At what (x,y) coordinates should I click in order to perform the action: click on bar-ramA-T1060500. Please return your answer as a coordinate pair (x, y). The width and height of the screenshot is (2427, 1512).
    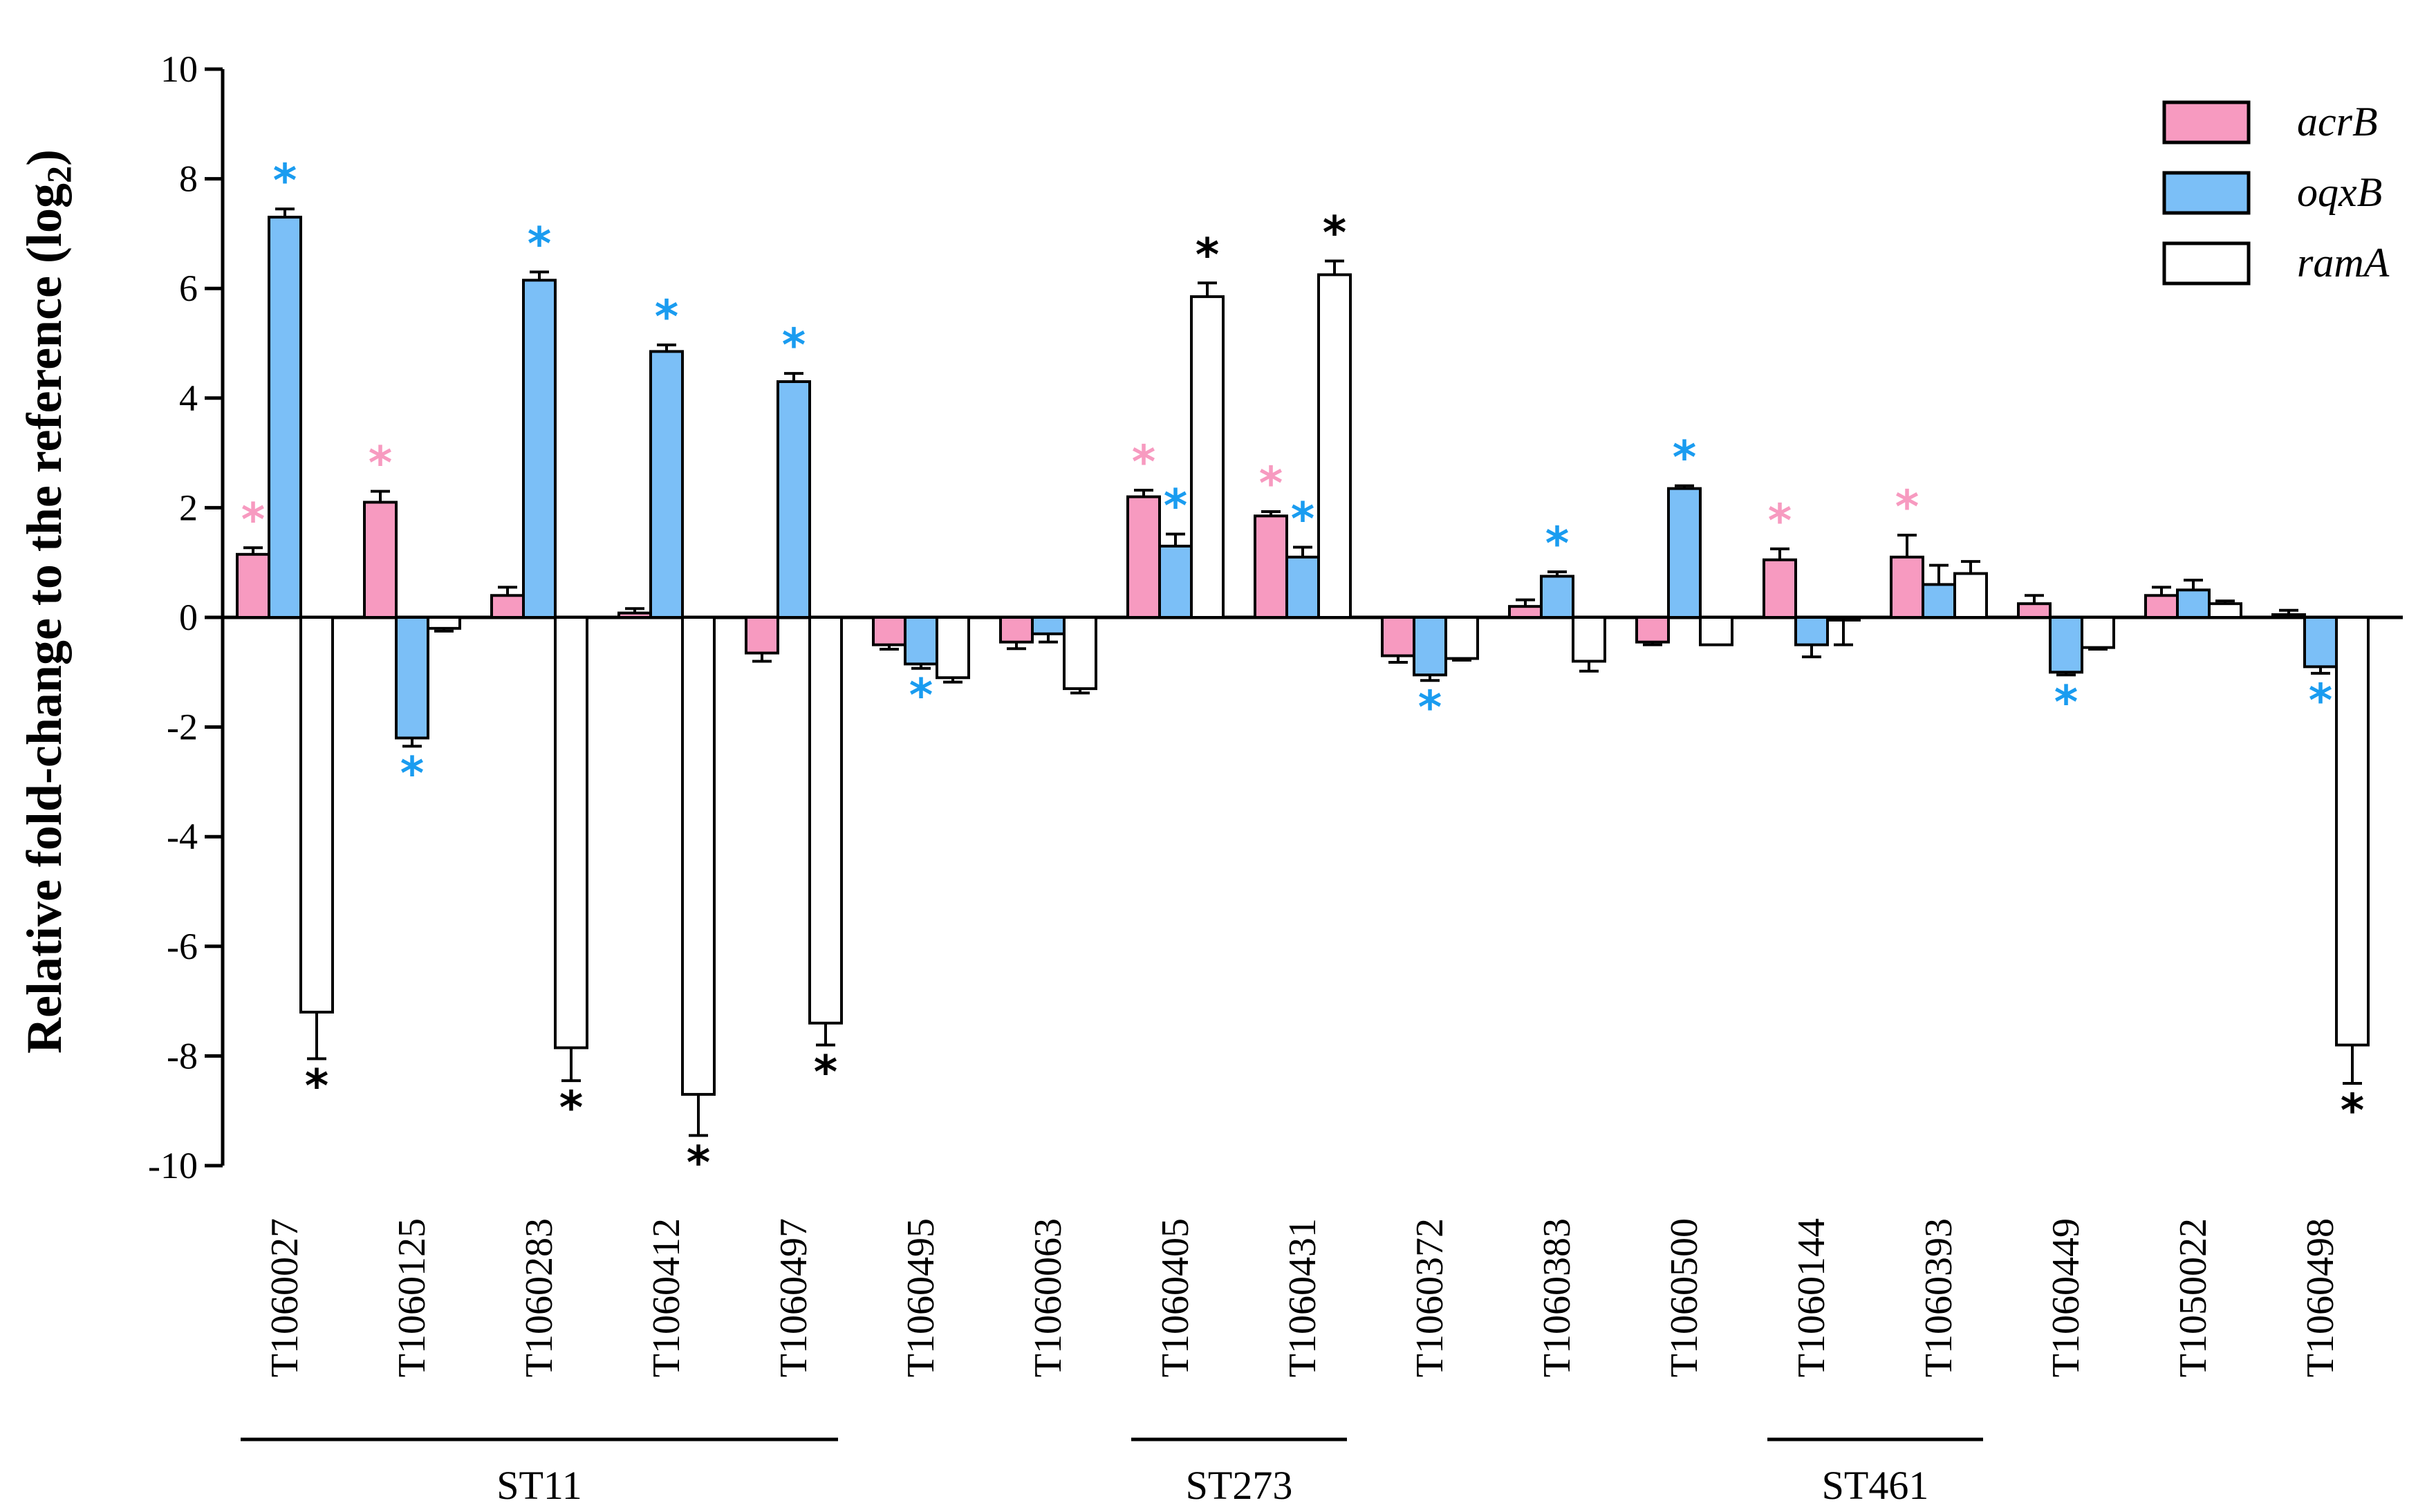
    Looking at the image, I should click on (1716, 631).